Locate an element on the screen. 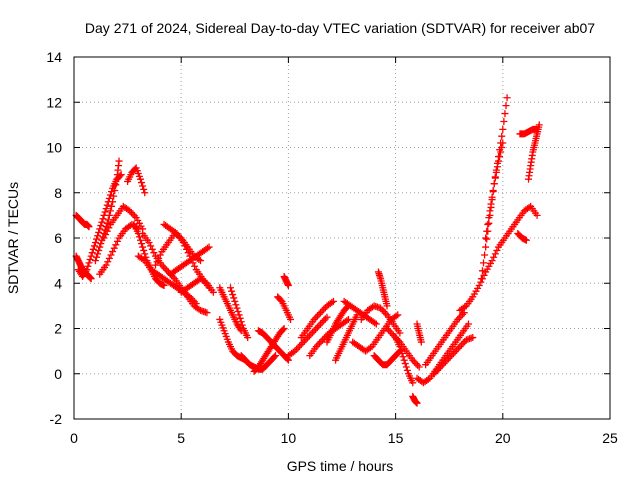 The width and height of the screenshot is (640, 480). x-tick-label-4: 20 is located at coordinates (503, 438).